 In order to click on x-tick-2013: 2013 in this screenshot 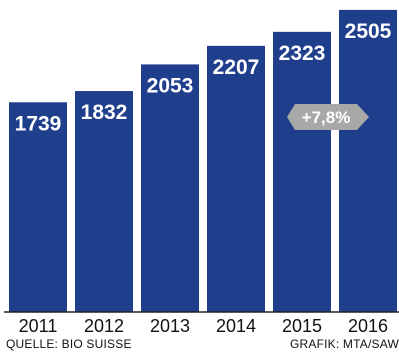, I will do `click(170, 326)`.